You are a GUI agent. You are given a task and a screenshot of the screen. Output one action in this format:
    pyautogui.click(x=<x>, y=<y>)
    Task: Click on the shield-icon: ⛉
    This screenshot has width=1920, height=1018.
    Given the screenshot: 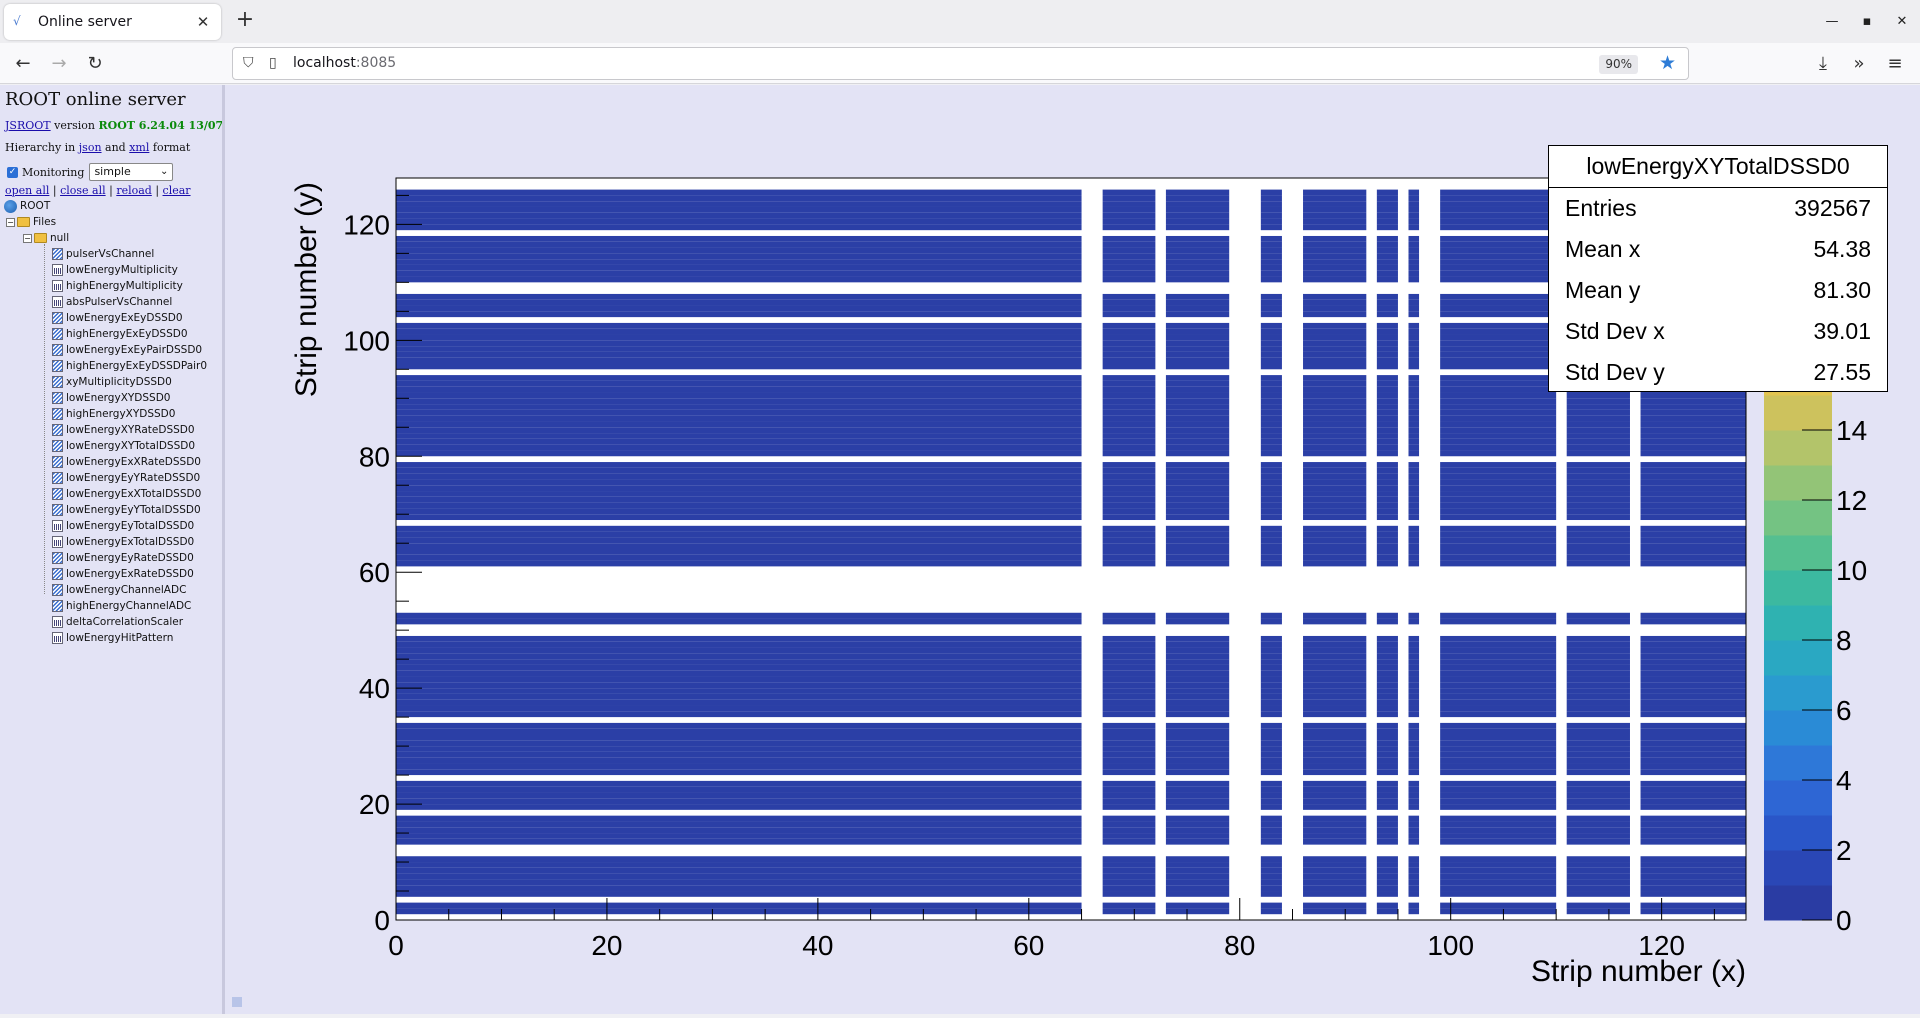 What is the action you would take?
    pyautogui.click(x=248, y=63)
    